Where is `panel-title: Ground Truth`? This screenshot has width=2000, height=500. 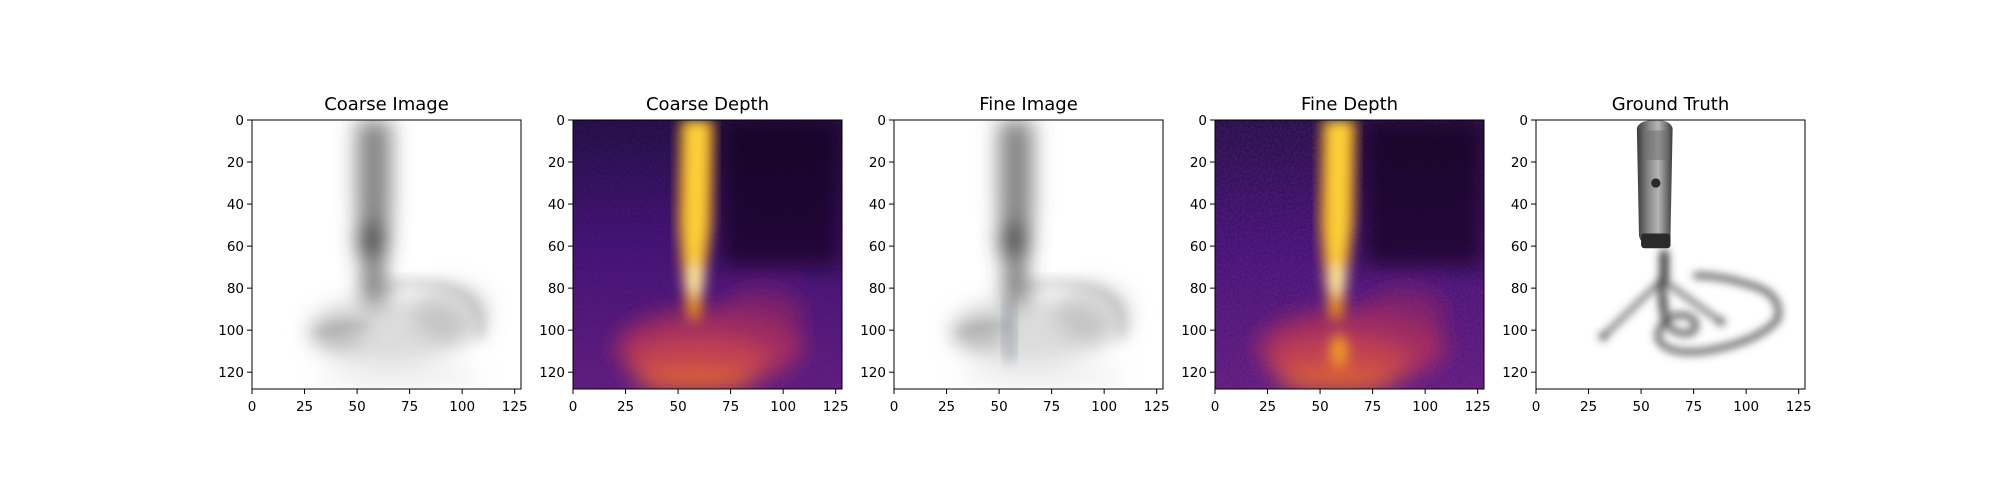 panel-title: Ground Truth is located at coordinates (1671, 104).